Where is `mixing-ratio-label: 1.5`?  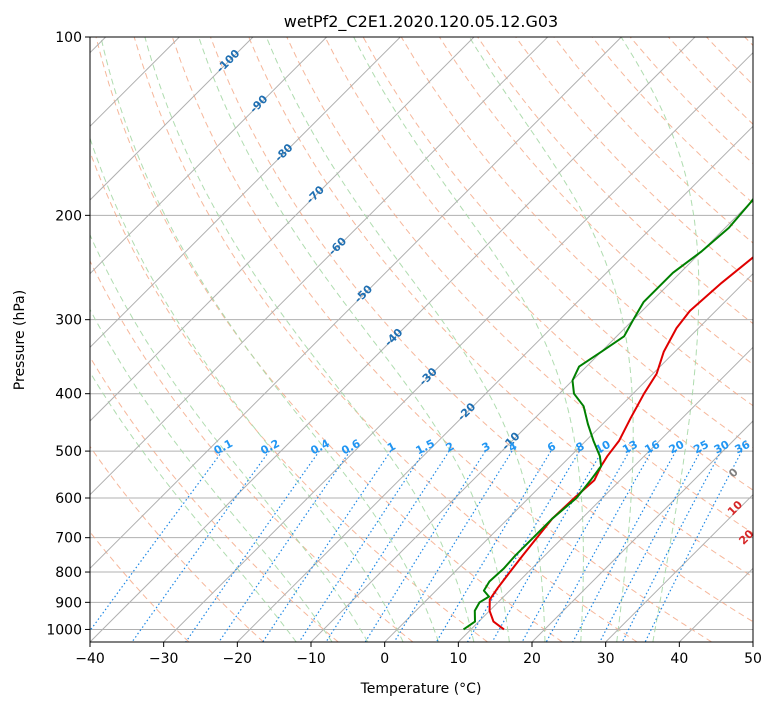
mixing-ratio-label: 1.5 is located at coordinates (425, 447).